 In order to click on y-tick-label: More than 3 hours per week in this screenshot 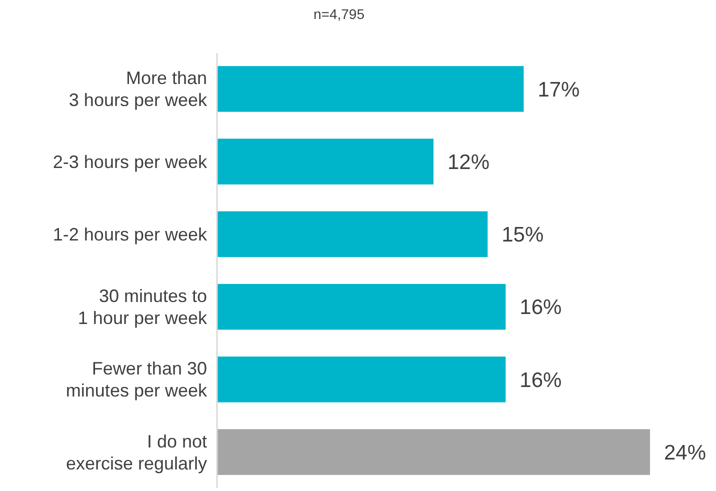, I will do `click(138, 89)`.